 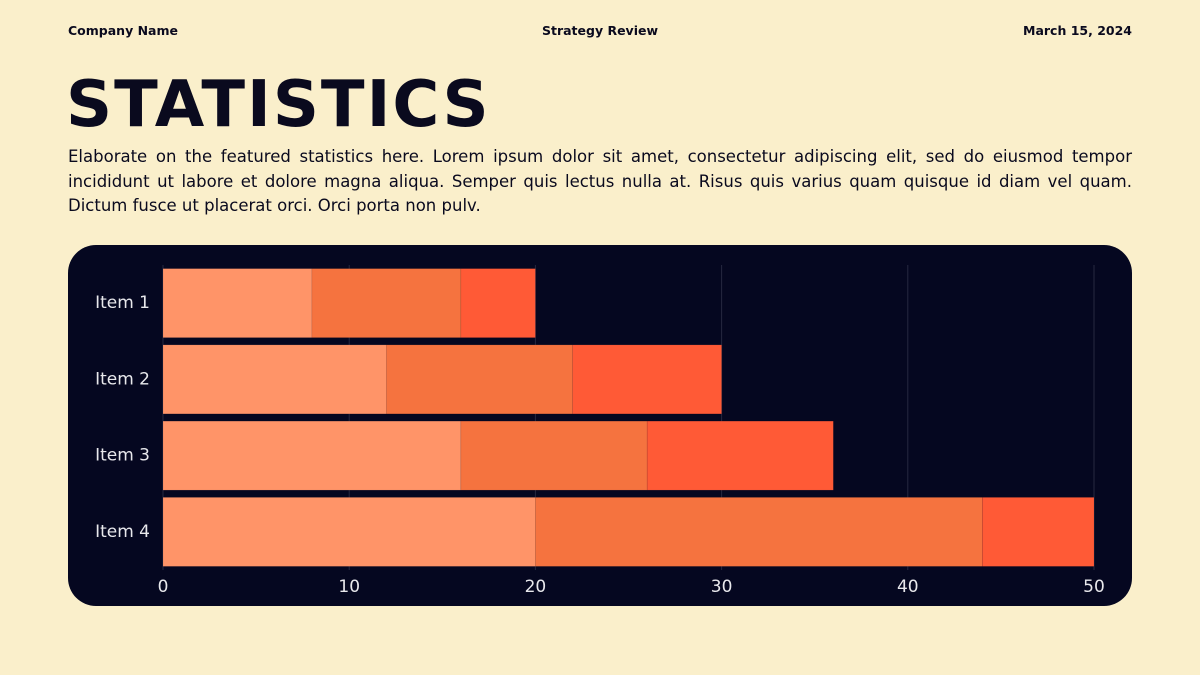 I want to click on header-center: Strategy Review, so click(x=600, y=30).